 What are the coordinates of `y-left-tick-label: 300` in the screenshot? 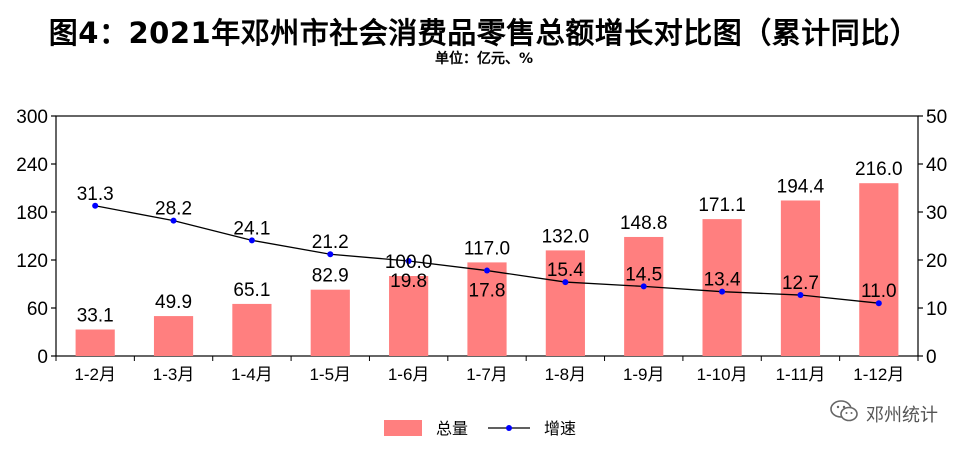 It's located at (32, 117).